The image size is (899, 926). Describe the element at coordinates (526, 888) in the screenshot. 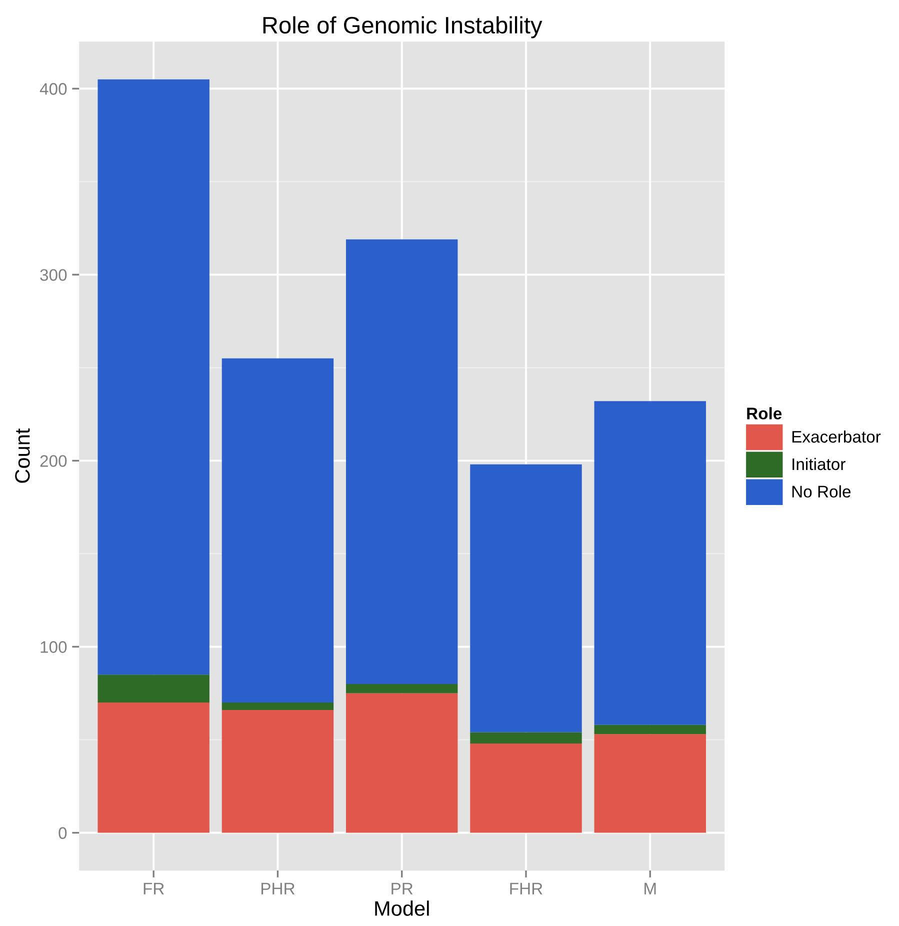

I see `x-tick-label: FHR` at that location.